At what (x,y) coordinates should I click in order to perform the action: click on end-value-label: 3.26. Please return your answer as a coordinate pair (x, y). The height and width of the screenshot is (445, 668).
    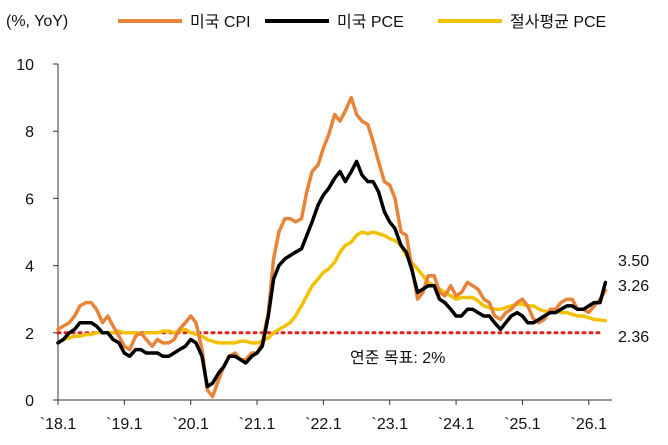
    Looking at the image, I should click on (633, 286).